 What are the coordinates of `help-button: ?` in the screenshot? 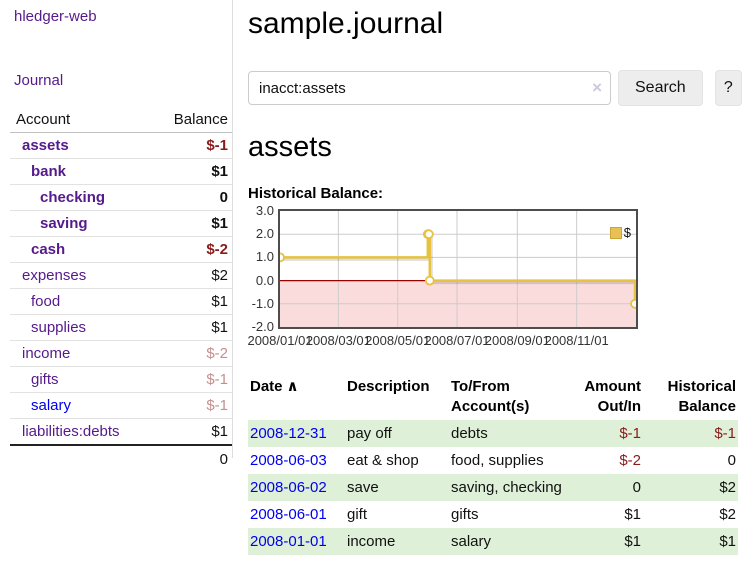 It's located at (728, 88).